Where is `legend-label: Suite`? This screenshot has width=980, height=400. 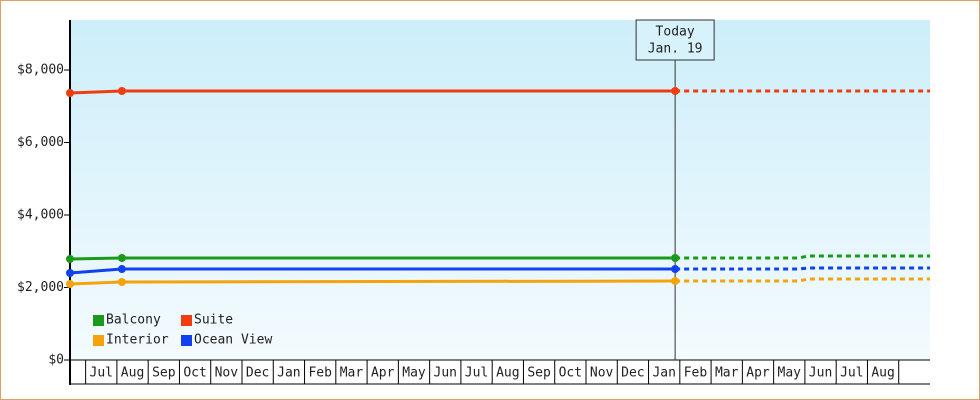 legend-label: Suite is located at coordinates (213, 320).